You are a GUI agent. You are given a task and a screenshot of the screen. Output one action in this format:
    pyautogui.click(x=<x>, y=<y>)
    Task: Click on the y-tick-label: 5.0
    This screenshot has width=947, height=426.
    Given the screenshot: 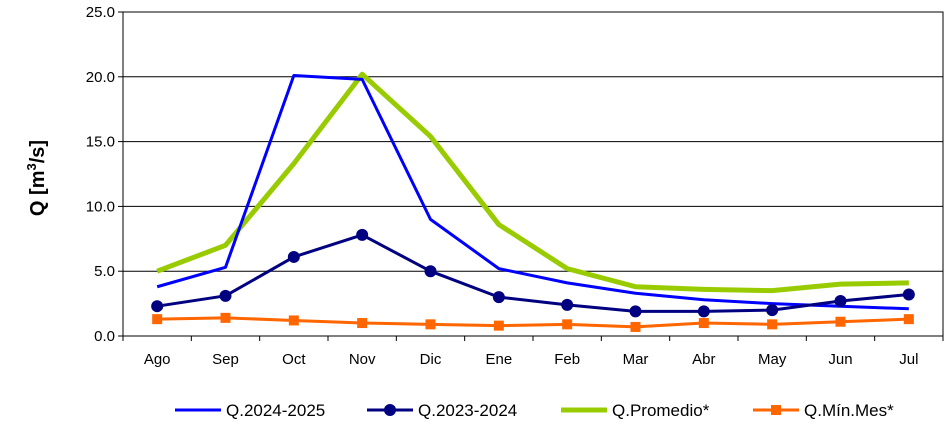 What is the action you would take?
    pyautogui.click(x=104, y=271)
    